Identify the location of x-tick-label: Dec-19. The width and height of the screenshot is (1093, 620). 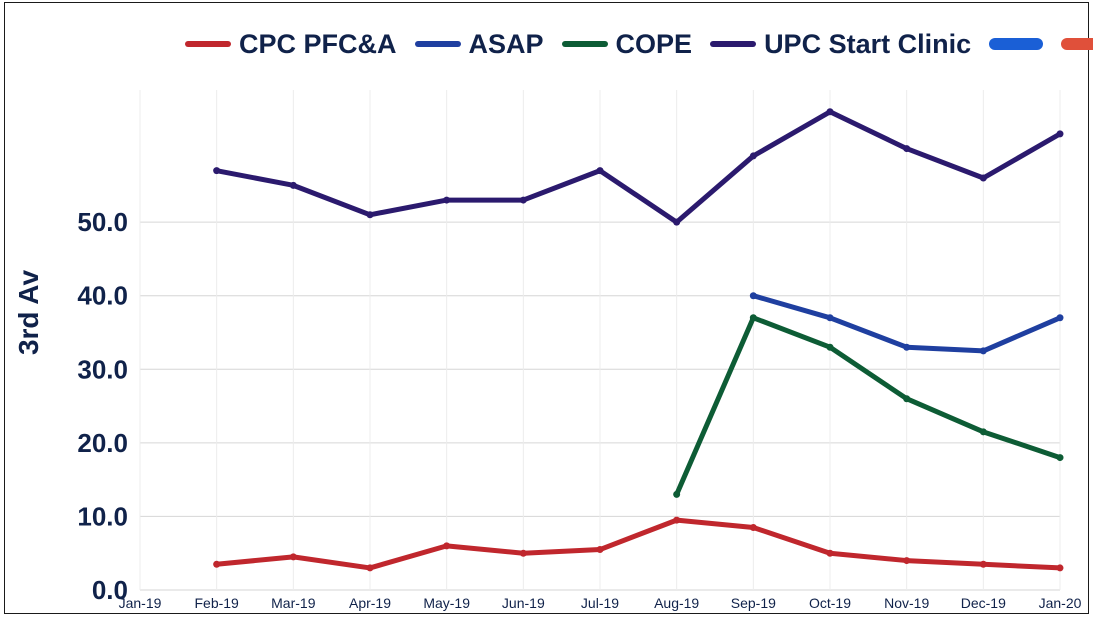
(983, 603).